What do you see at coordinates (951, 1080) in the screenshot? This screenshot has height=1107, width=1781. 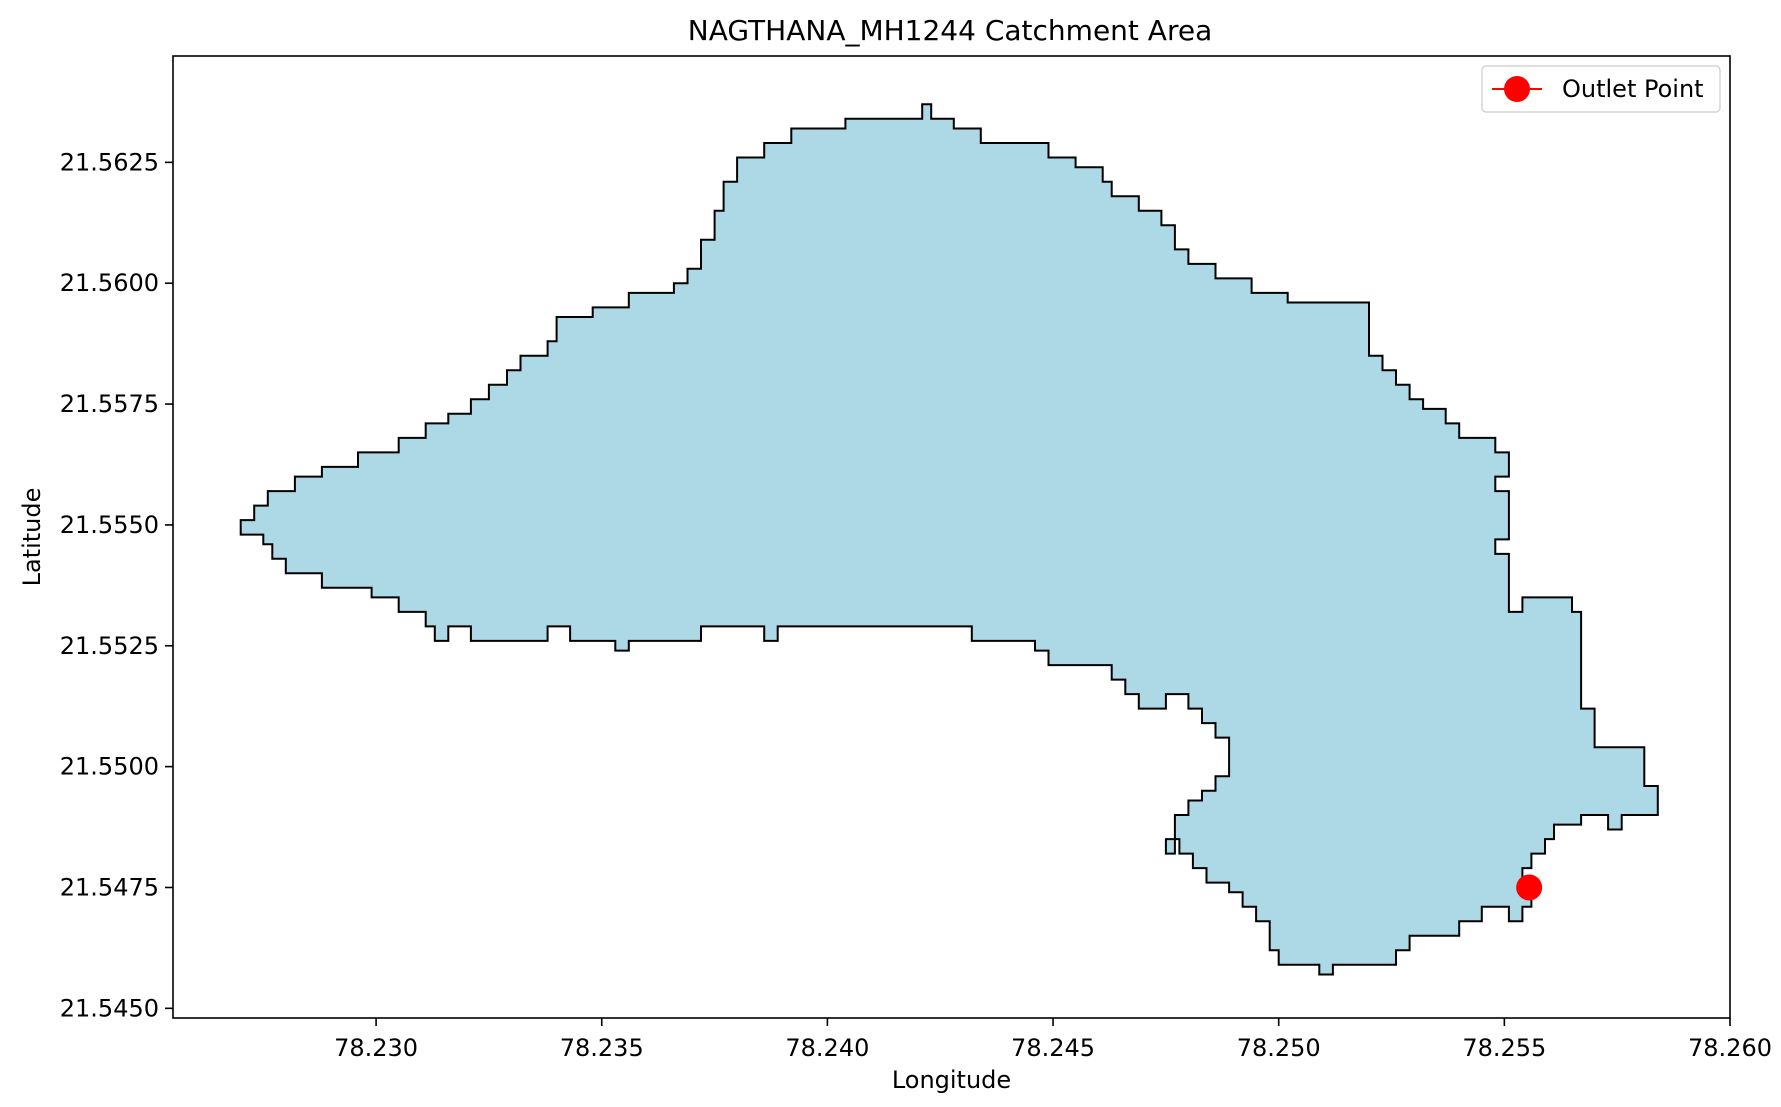 I see `x-axis-label: Longitude` at bounding box center [951, 1080].